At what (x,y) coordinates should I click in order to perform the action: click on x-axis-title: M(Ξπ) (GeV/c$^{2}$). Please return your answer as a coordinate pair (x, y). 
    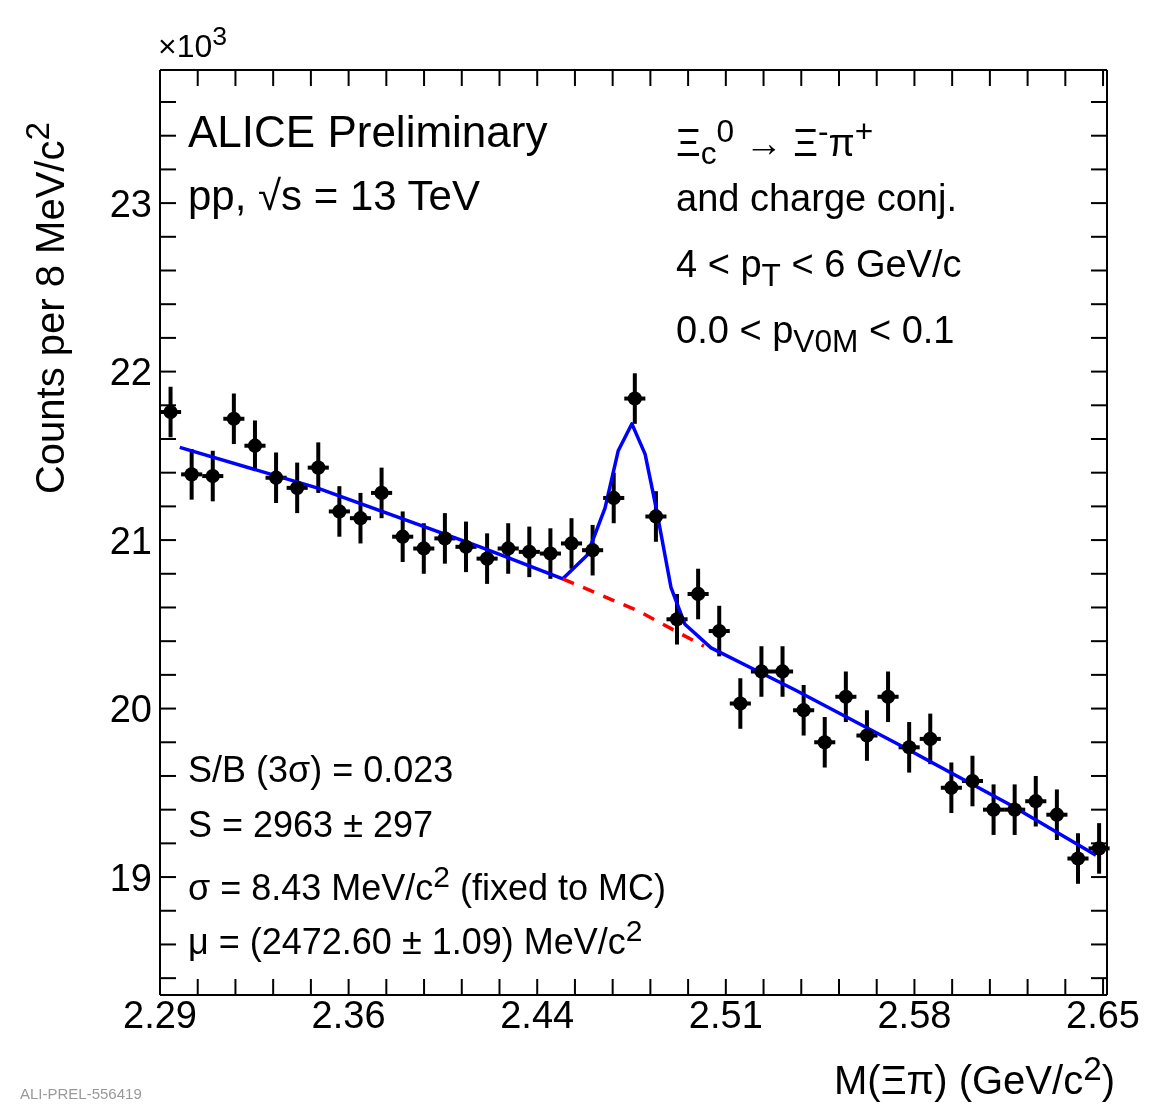
    Looking at the image, I should click on (974, 1077).